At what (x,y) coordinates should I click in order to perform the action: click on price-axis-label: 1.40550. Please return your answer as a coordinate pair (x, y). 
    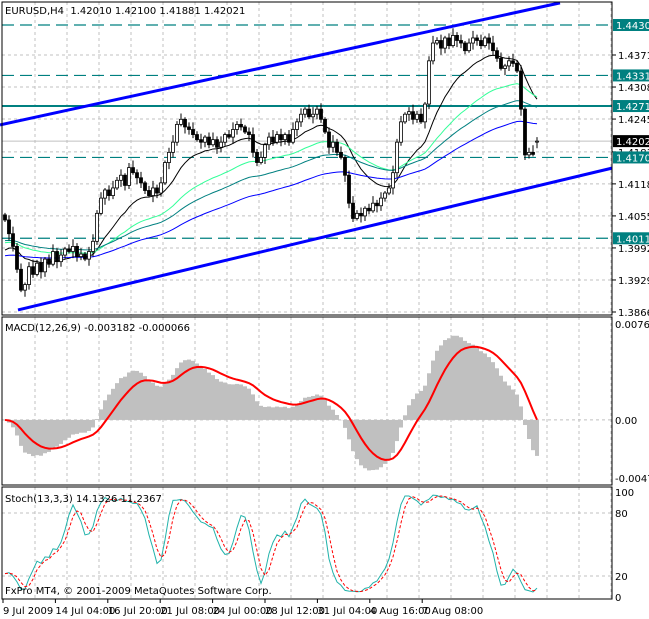
    Looking at the image, I should click on (633, 217).